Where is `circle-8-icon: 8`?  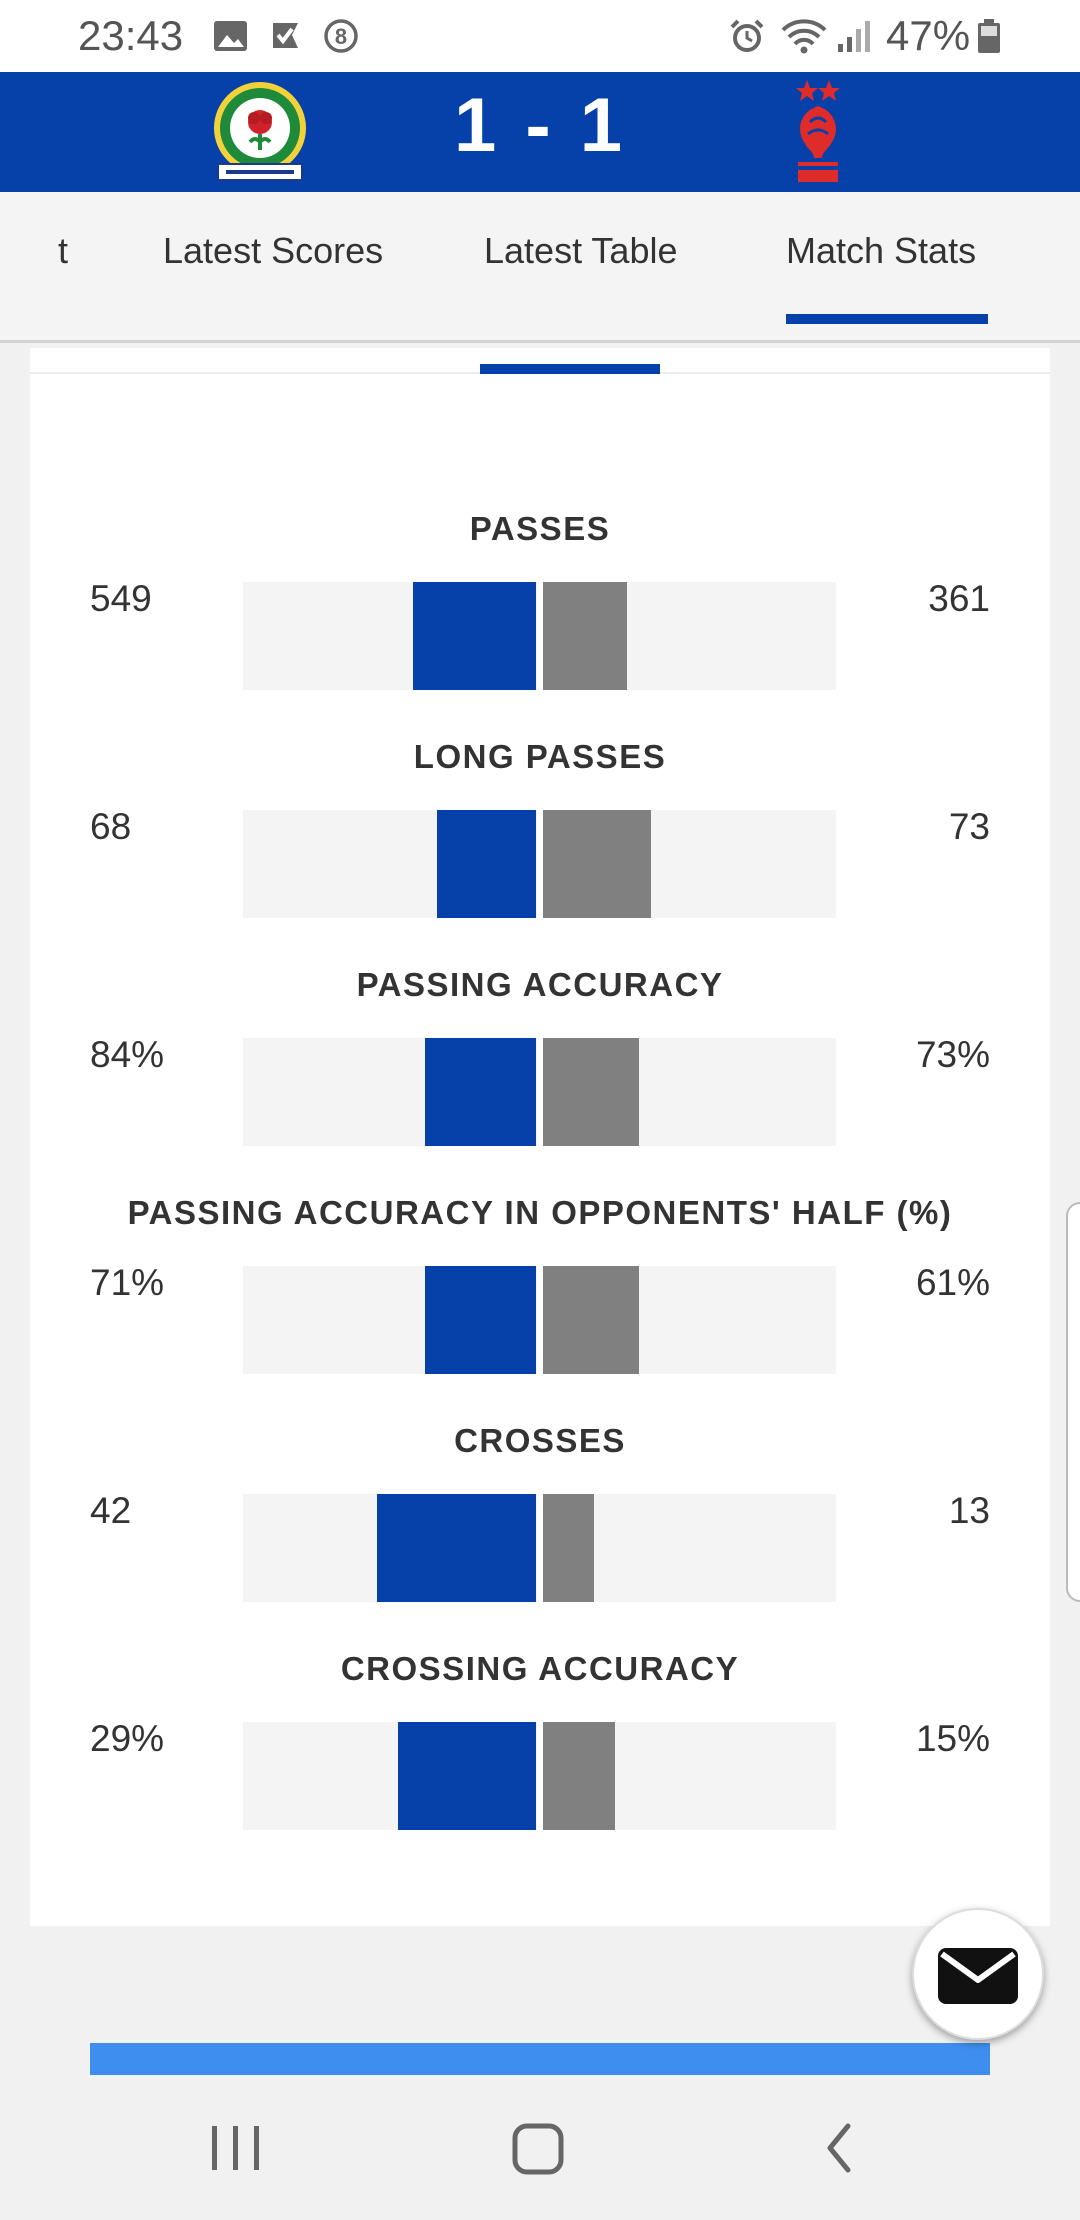
circle-8-icon: 8 is located at coordinates (341, 36).